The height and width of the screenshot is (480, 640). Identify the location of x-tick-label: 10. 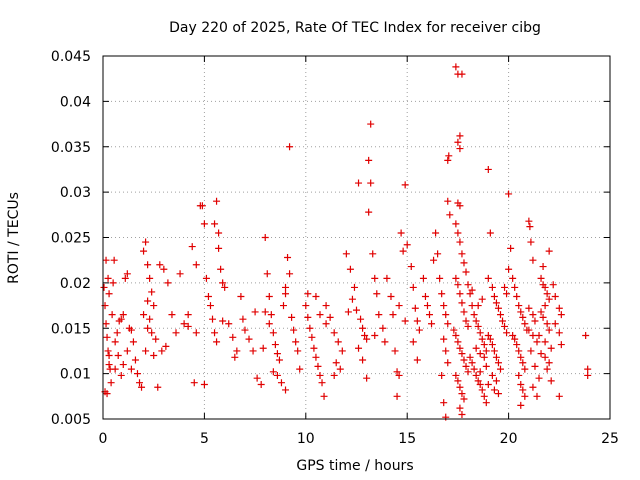
(306, 439).